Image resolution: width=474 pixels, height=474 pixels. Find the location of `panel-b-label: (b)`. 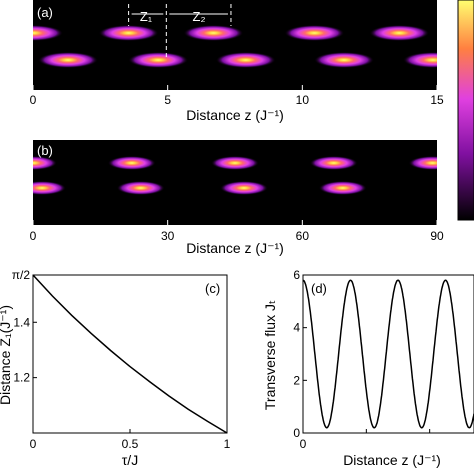

panel-b-label: (b) is located at coordinates (45, 150).